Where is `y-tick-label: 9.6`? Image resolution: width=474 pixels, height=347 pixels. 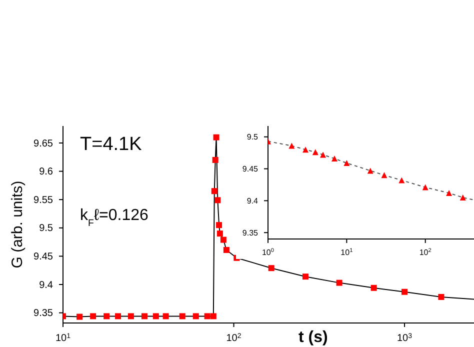 y-tick-label: 9.6 is located at coordinates (46, 172).